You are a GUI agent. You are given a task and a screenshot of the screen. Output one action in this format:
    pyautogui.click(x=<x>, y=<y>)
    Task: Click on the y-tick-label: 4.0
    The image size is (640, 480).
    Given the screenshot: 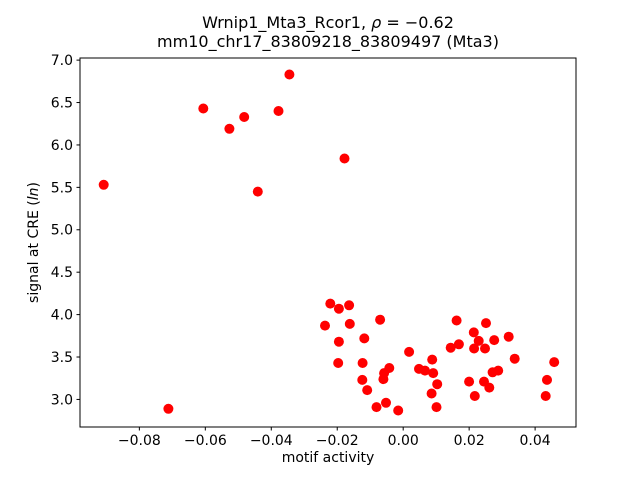 What is the action you would take?
    pyautogui.click(x=62, y=316)
    